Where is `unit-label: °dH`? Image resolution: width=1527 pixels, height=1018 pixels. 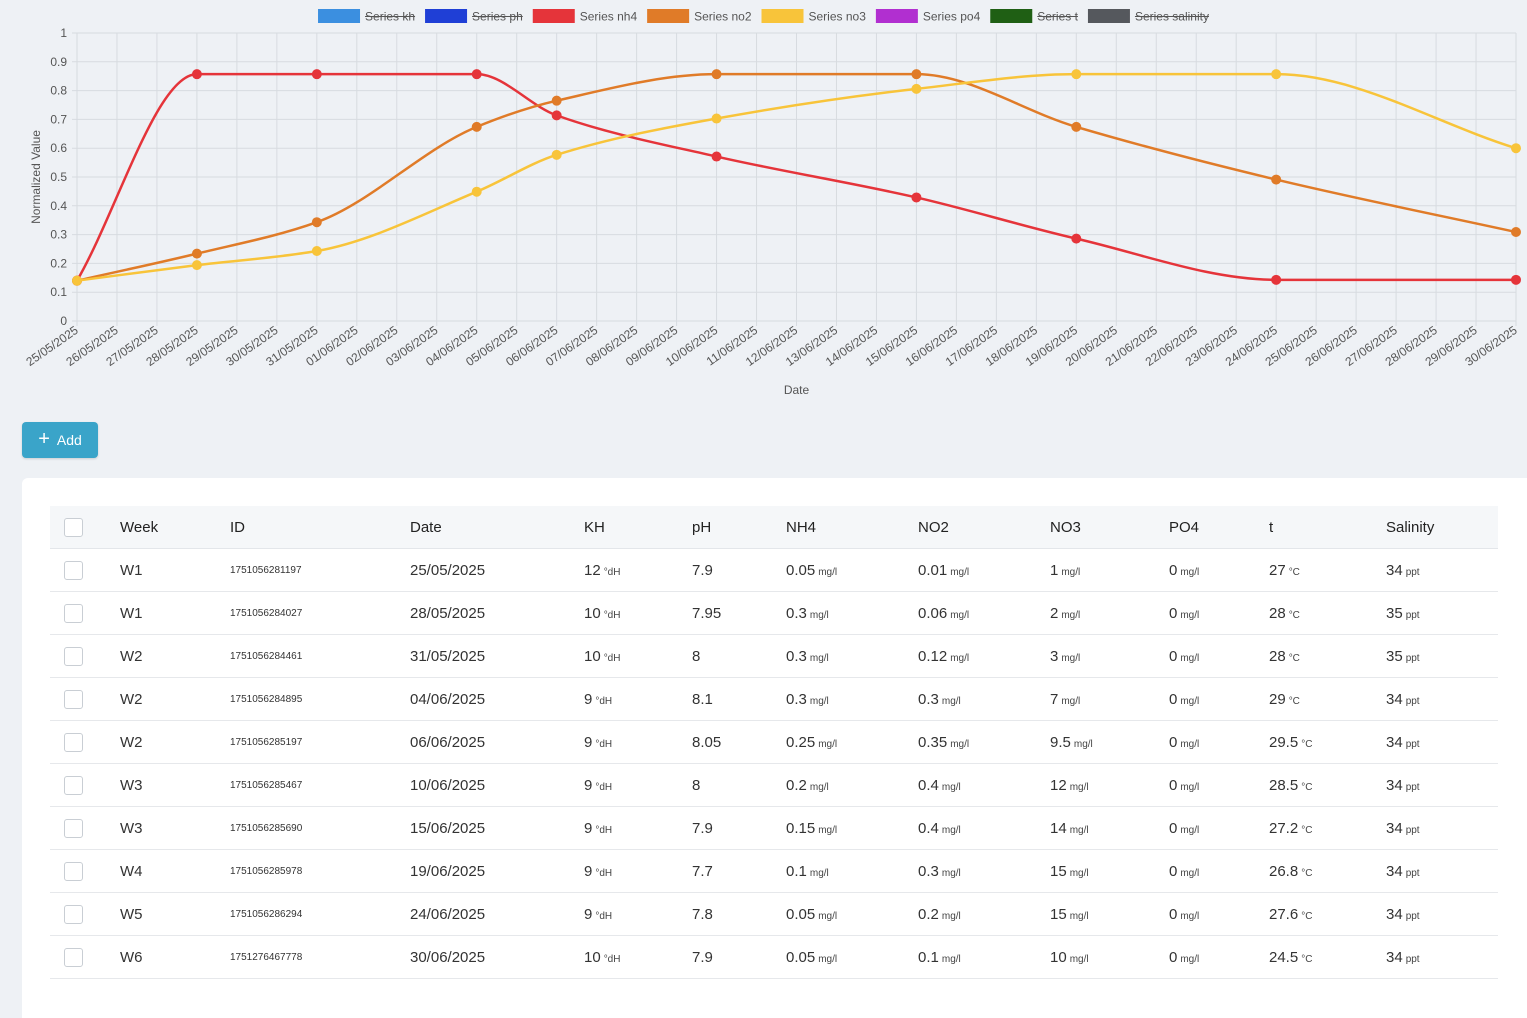
unit-label: °dH is located at coordinates (612, 615).